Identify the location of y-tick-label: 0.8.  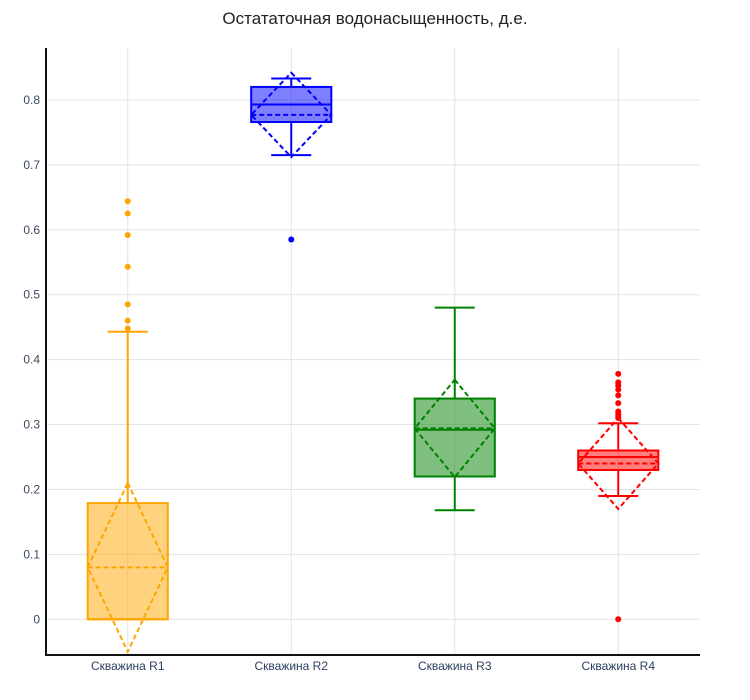
(31, 100).